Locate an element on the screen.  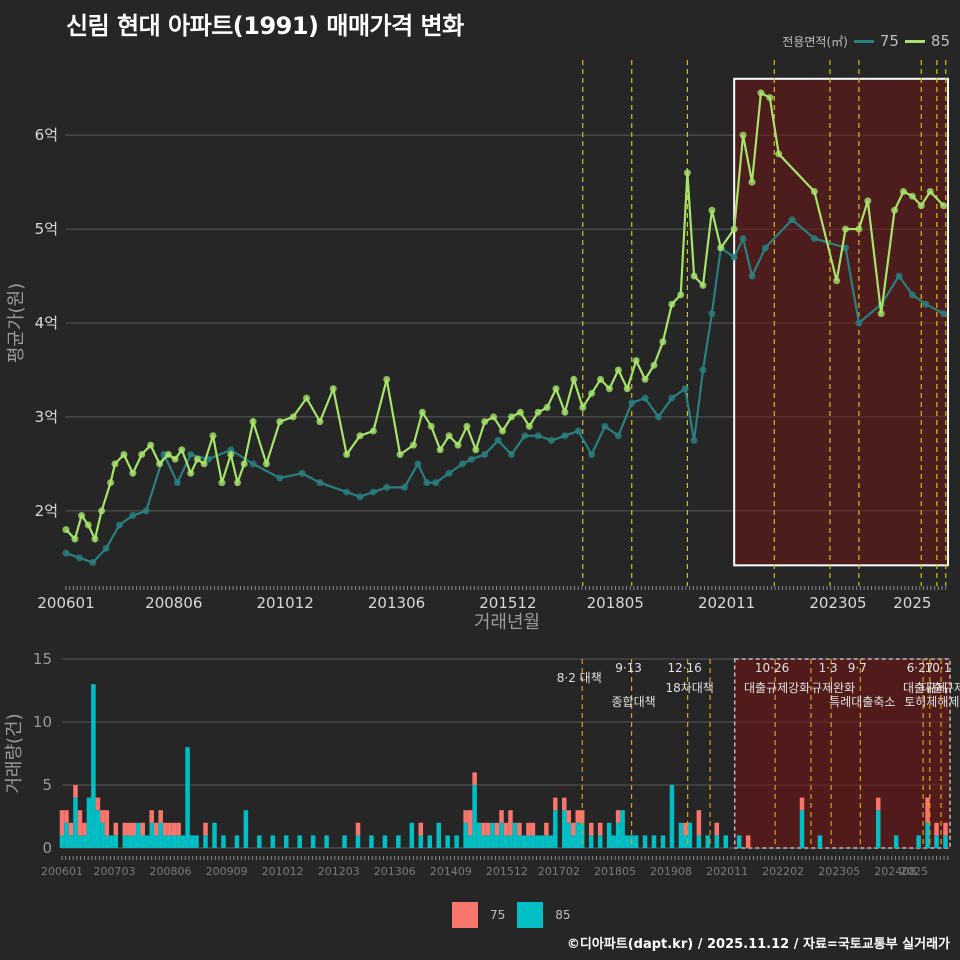
policy-name-label: 18차대책 is located at coordinates (689, 687).